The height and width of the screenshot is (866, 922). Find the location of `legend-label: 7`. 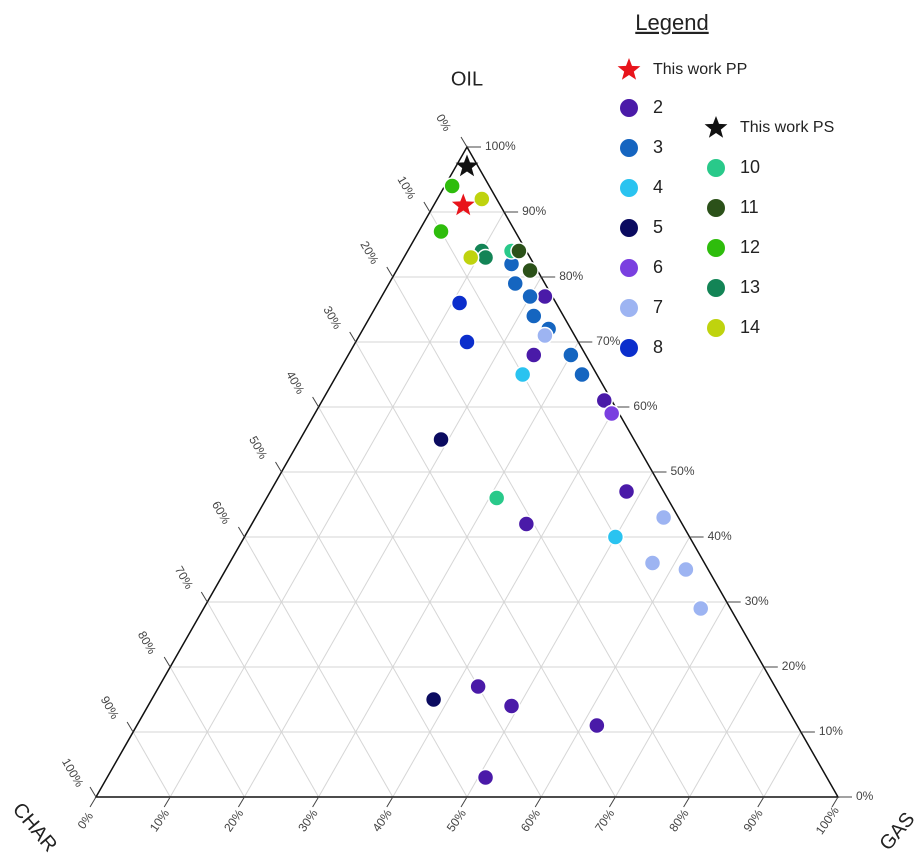

legend-label: 7 is located at coordinates (658, 307).